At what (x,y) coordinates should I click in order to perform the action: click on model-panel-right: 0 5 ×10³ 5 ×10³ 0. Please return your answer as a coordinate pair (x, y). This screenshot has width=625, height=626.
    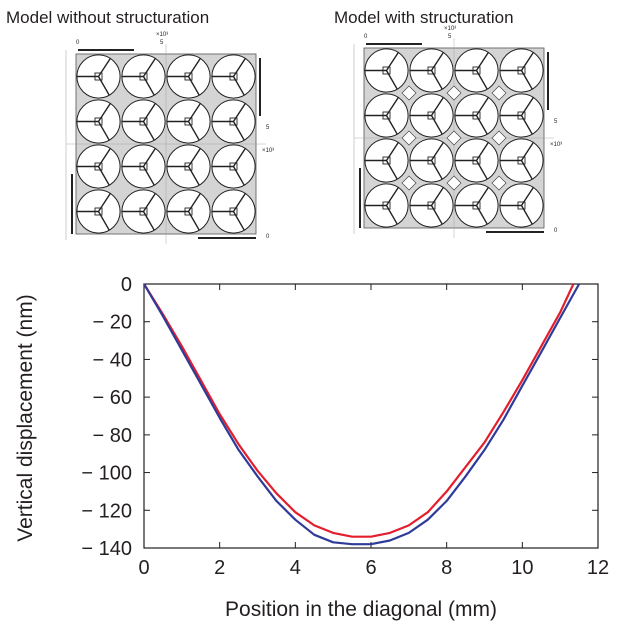
    Looking at the image, I should click on (457, 132).